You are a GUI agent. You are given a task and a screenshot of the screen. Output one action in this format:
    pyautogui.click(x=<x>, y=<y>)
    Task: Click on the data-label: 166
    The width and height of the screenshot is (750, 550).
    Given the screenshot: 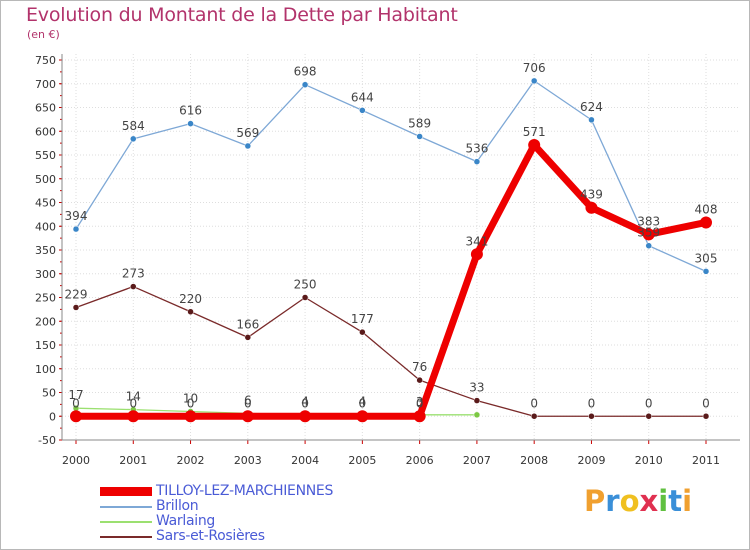 What is the action you would take?
    pyautogui.click(x=247, y=324)
    